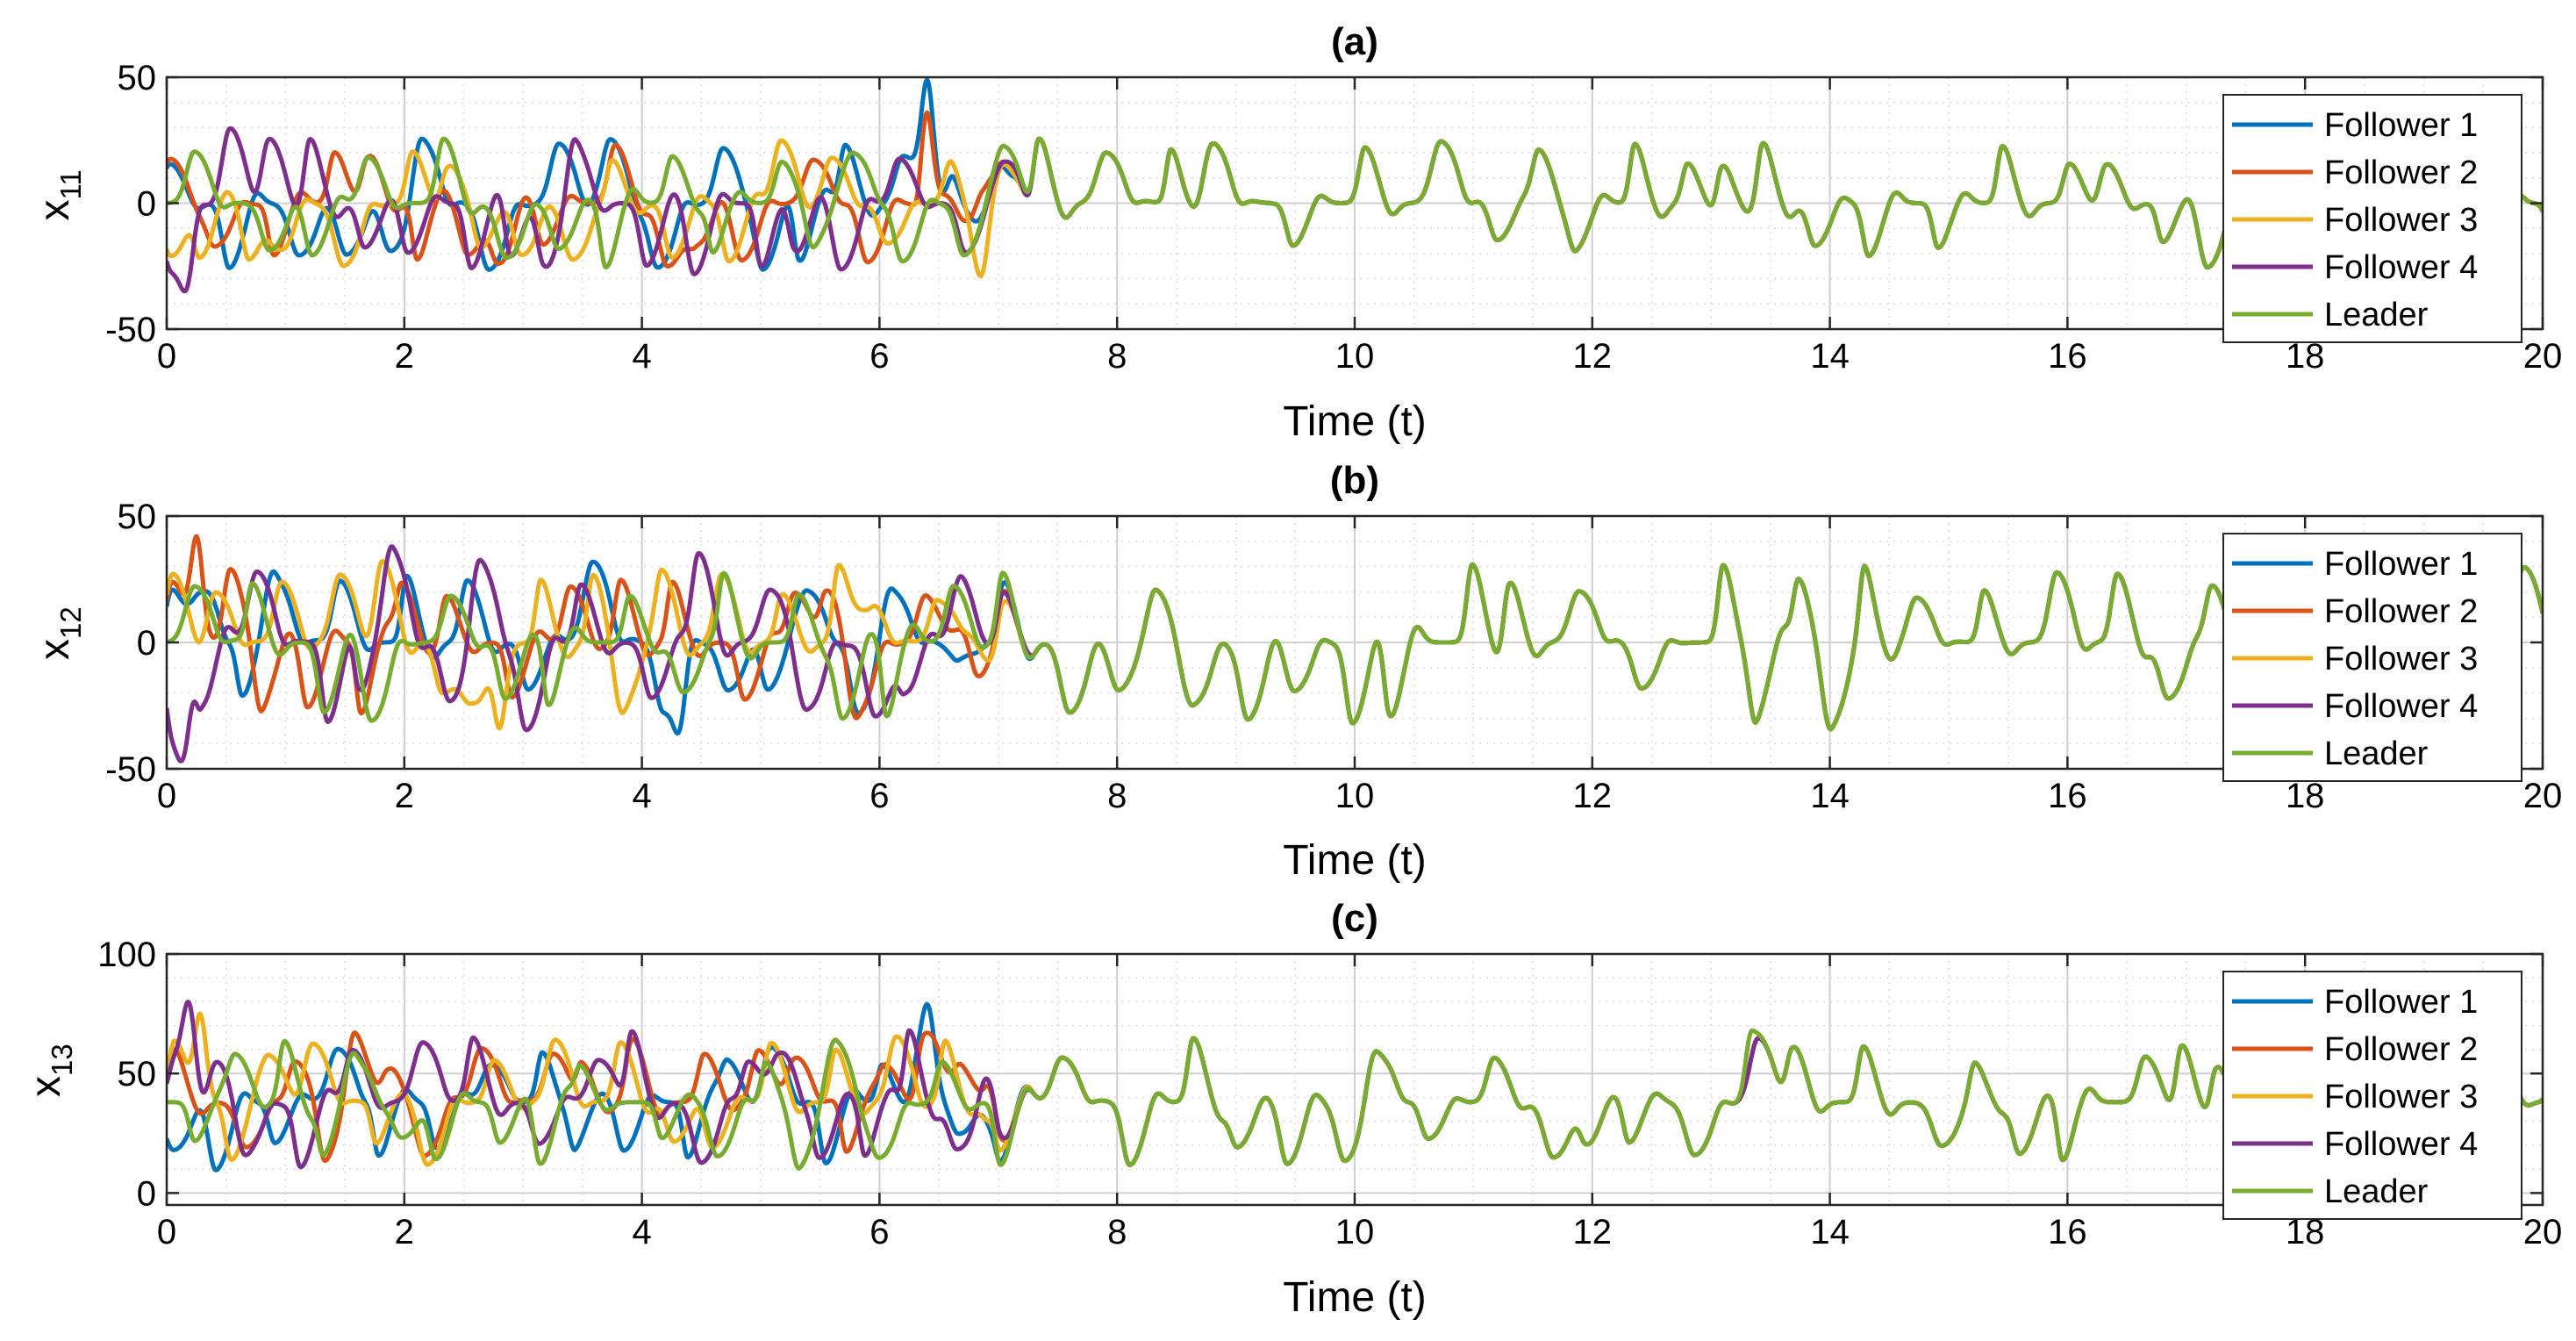 The image size is (2576, 1341). I want to click on y-axis-label: x12, so click(59, 633).